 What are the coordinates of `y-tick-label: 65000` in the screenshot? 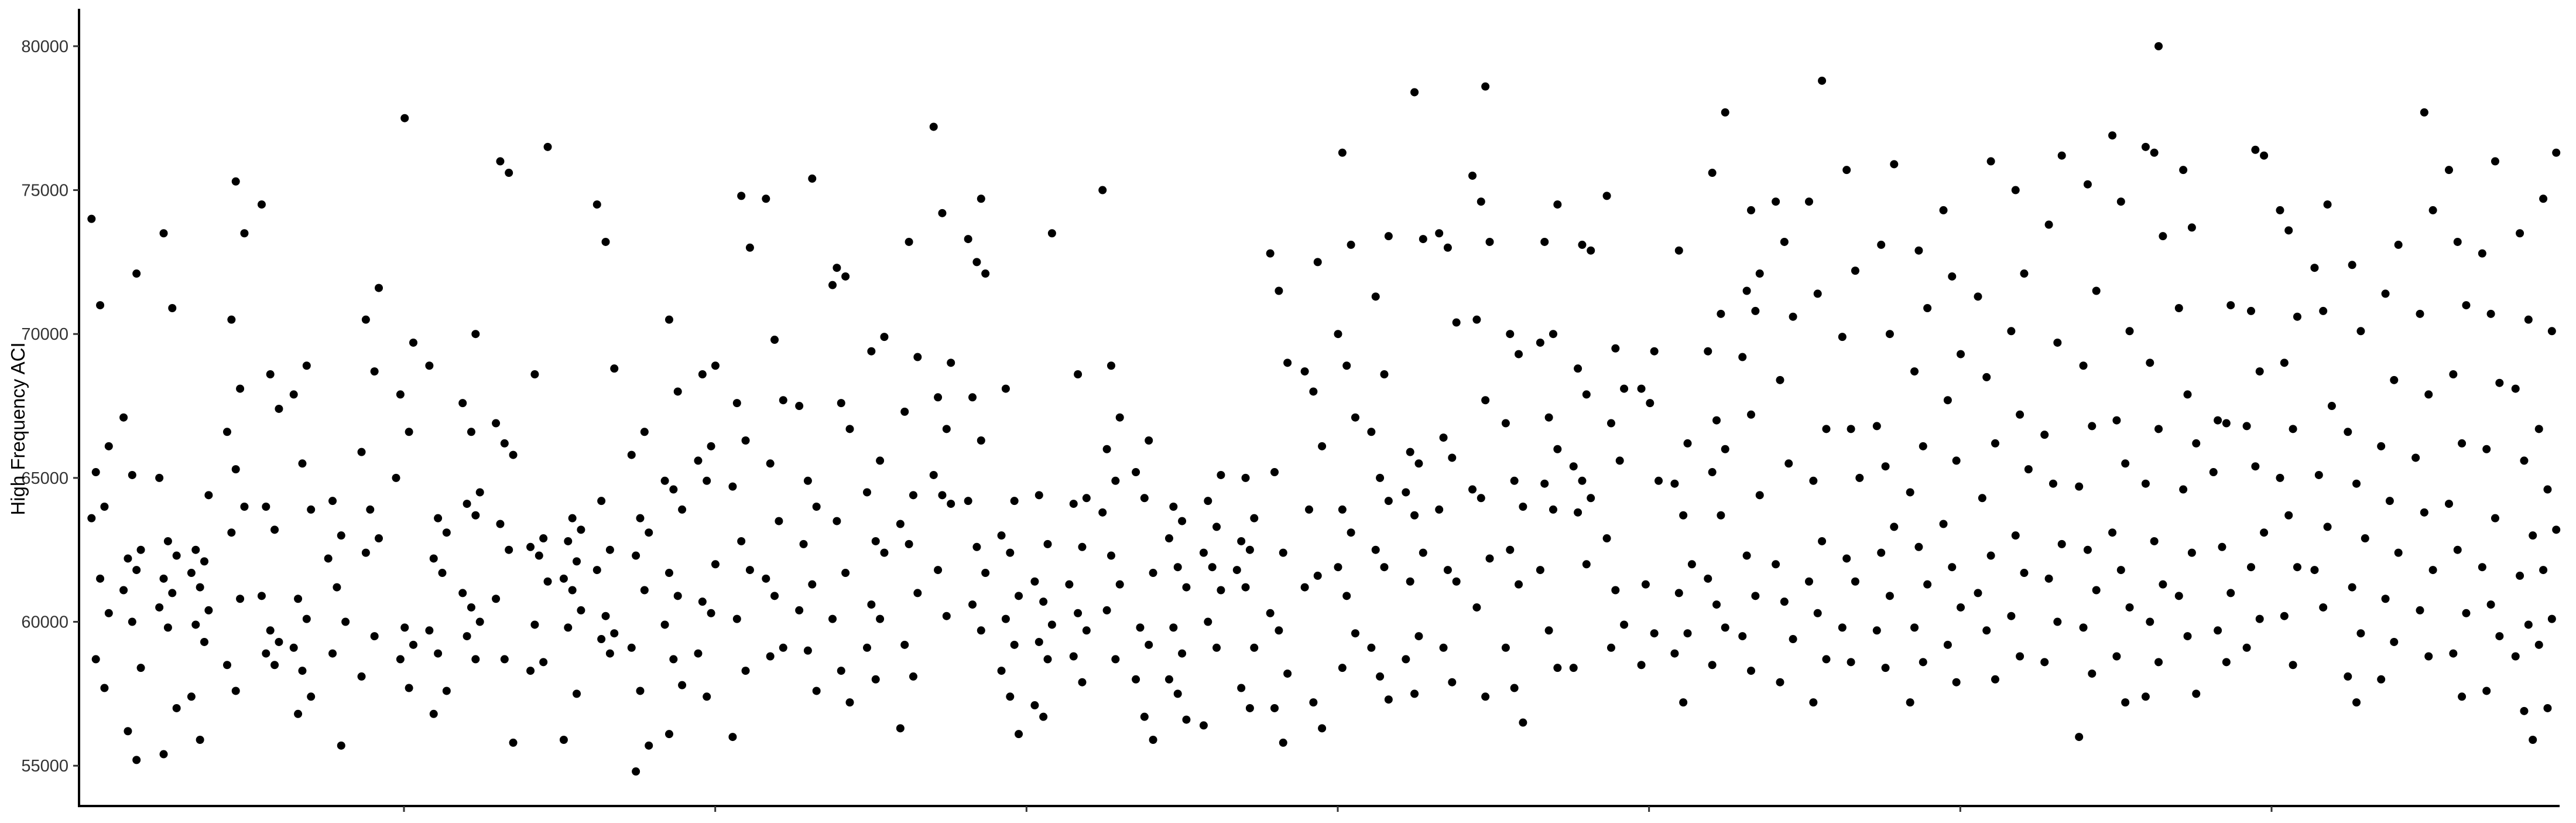 It's located at (44, 478).